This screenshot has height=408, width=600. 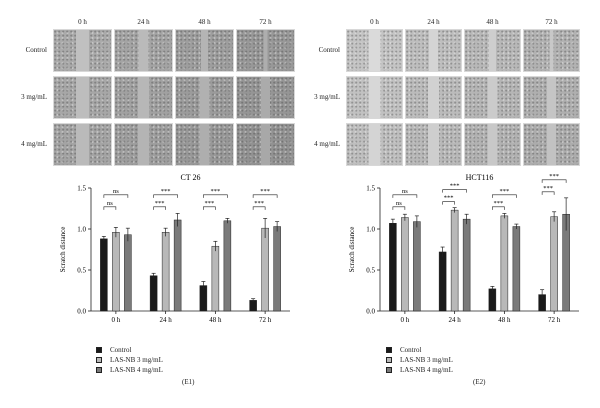 What do you see at coordinates (265, 22) in the screenshot?
I see `time-label: 72 h` at bounding box center [265, 22].